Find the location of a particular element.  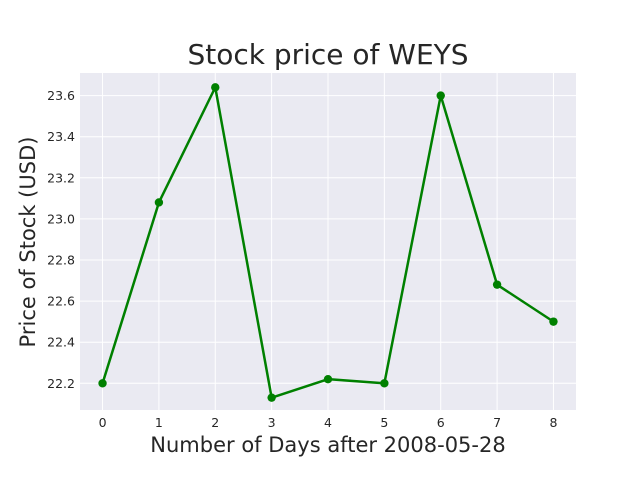

x-tick-label: 2 is located at coordinates (215, 422).